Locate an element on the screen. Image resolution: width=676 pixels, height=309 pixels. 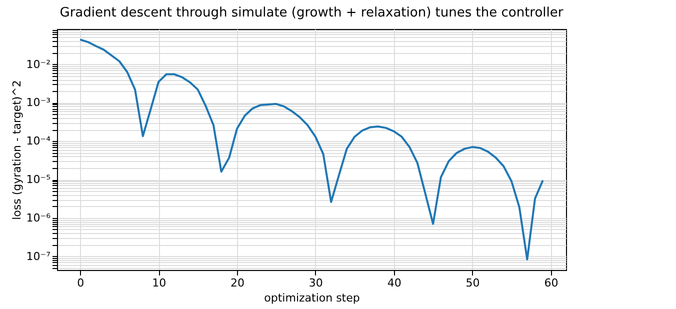
y-tick-label: 10⁻⁵ is located at coordinates (38, 179).